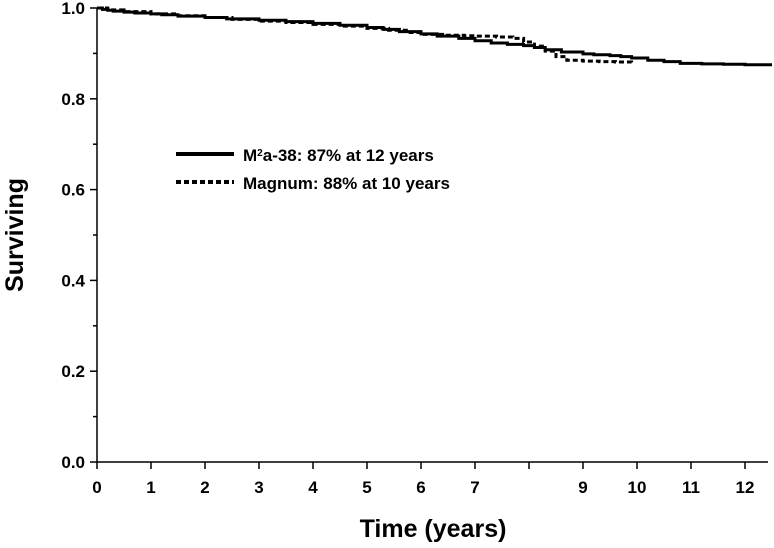 The image size is (774, 548). I want to click on x-ticks: 0 1 2 3 4 5 6 7 9 10 11 12, so click(423, 479).